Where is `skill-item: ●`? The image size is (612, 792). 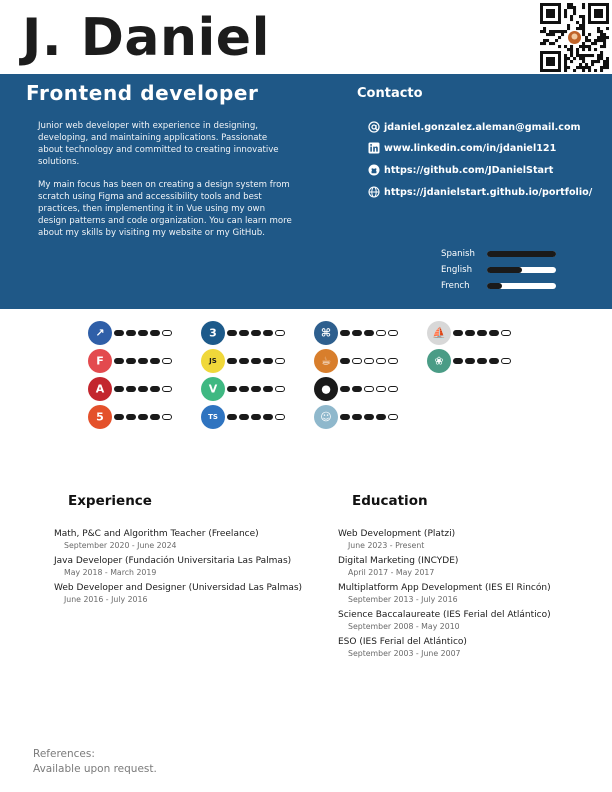
skill-item: ● is located at coordinates (357, 389).